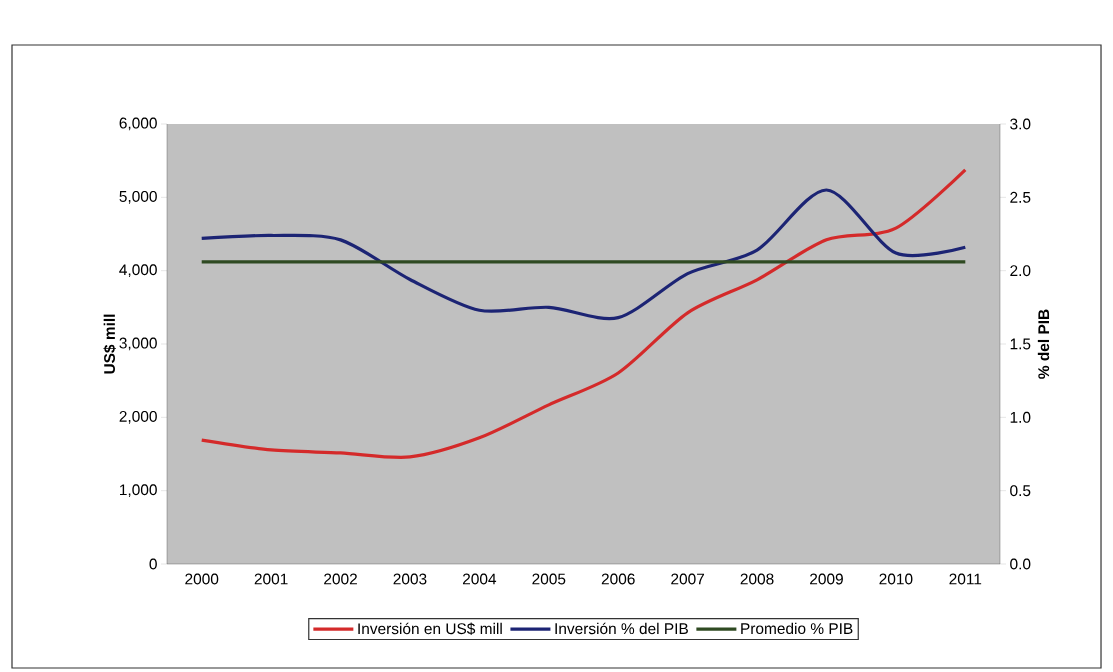  What do you see at coordinates (896, 579) in the screenshot?
I see `x-tick-label: 2010` at bounding box center [896, 579].